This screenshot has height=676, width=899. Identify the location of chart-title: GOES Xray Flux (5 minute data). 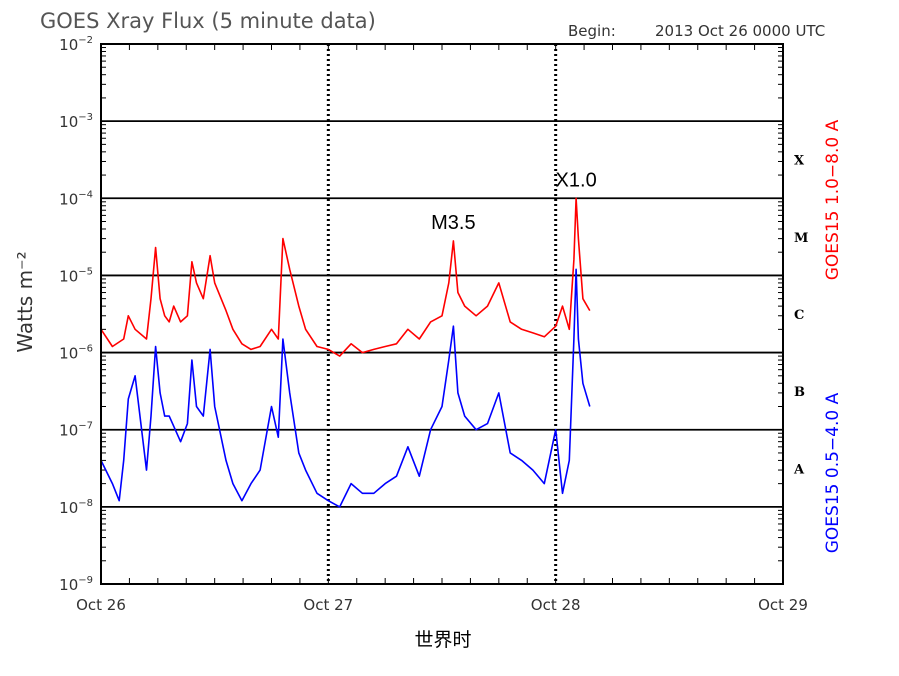
(208, 21).